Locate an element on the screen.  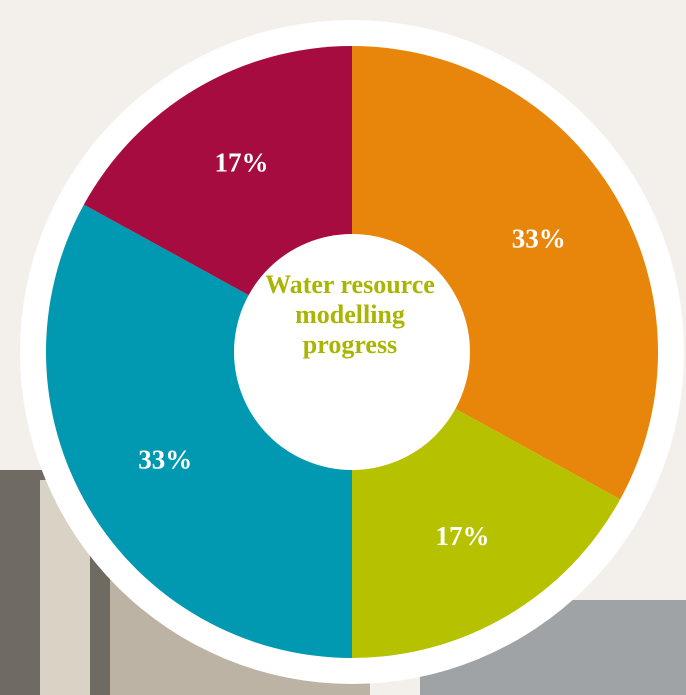
chart-title: Water resource modelling progress is located at coordinates (350, 314).